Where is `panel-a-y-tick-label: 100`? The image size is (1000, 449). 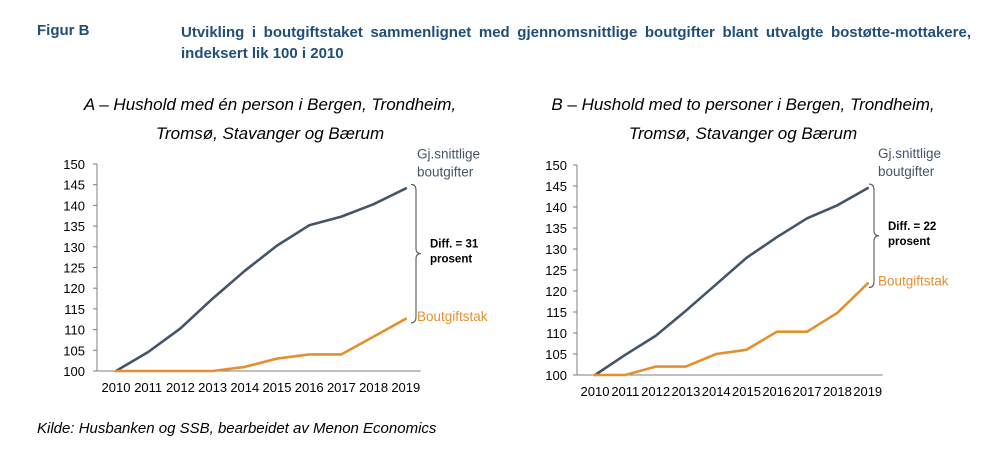
panel-a-y-tick-label: 100 is located at coordinates (74, 371).